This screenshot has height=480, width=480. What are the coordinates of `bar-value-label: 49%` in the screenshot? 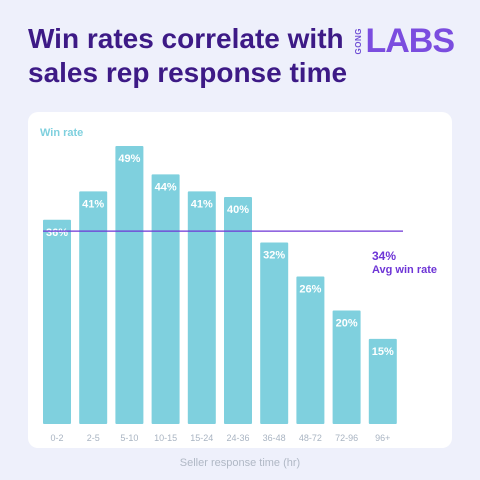 It's located at (129, 159).